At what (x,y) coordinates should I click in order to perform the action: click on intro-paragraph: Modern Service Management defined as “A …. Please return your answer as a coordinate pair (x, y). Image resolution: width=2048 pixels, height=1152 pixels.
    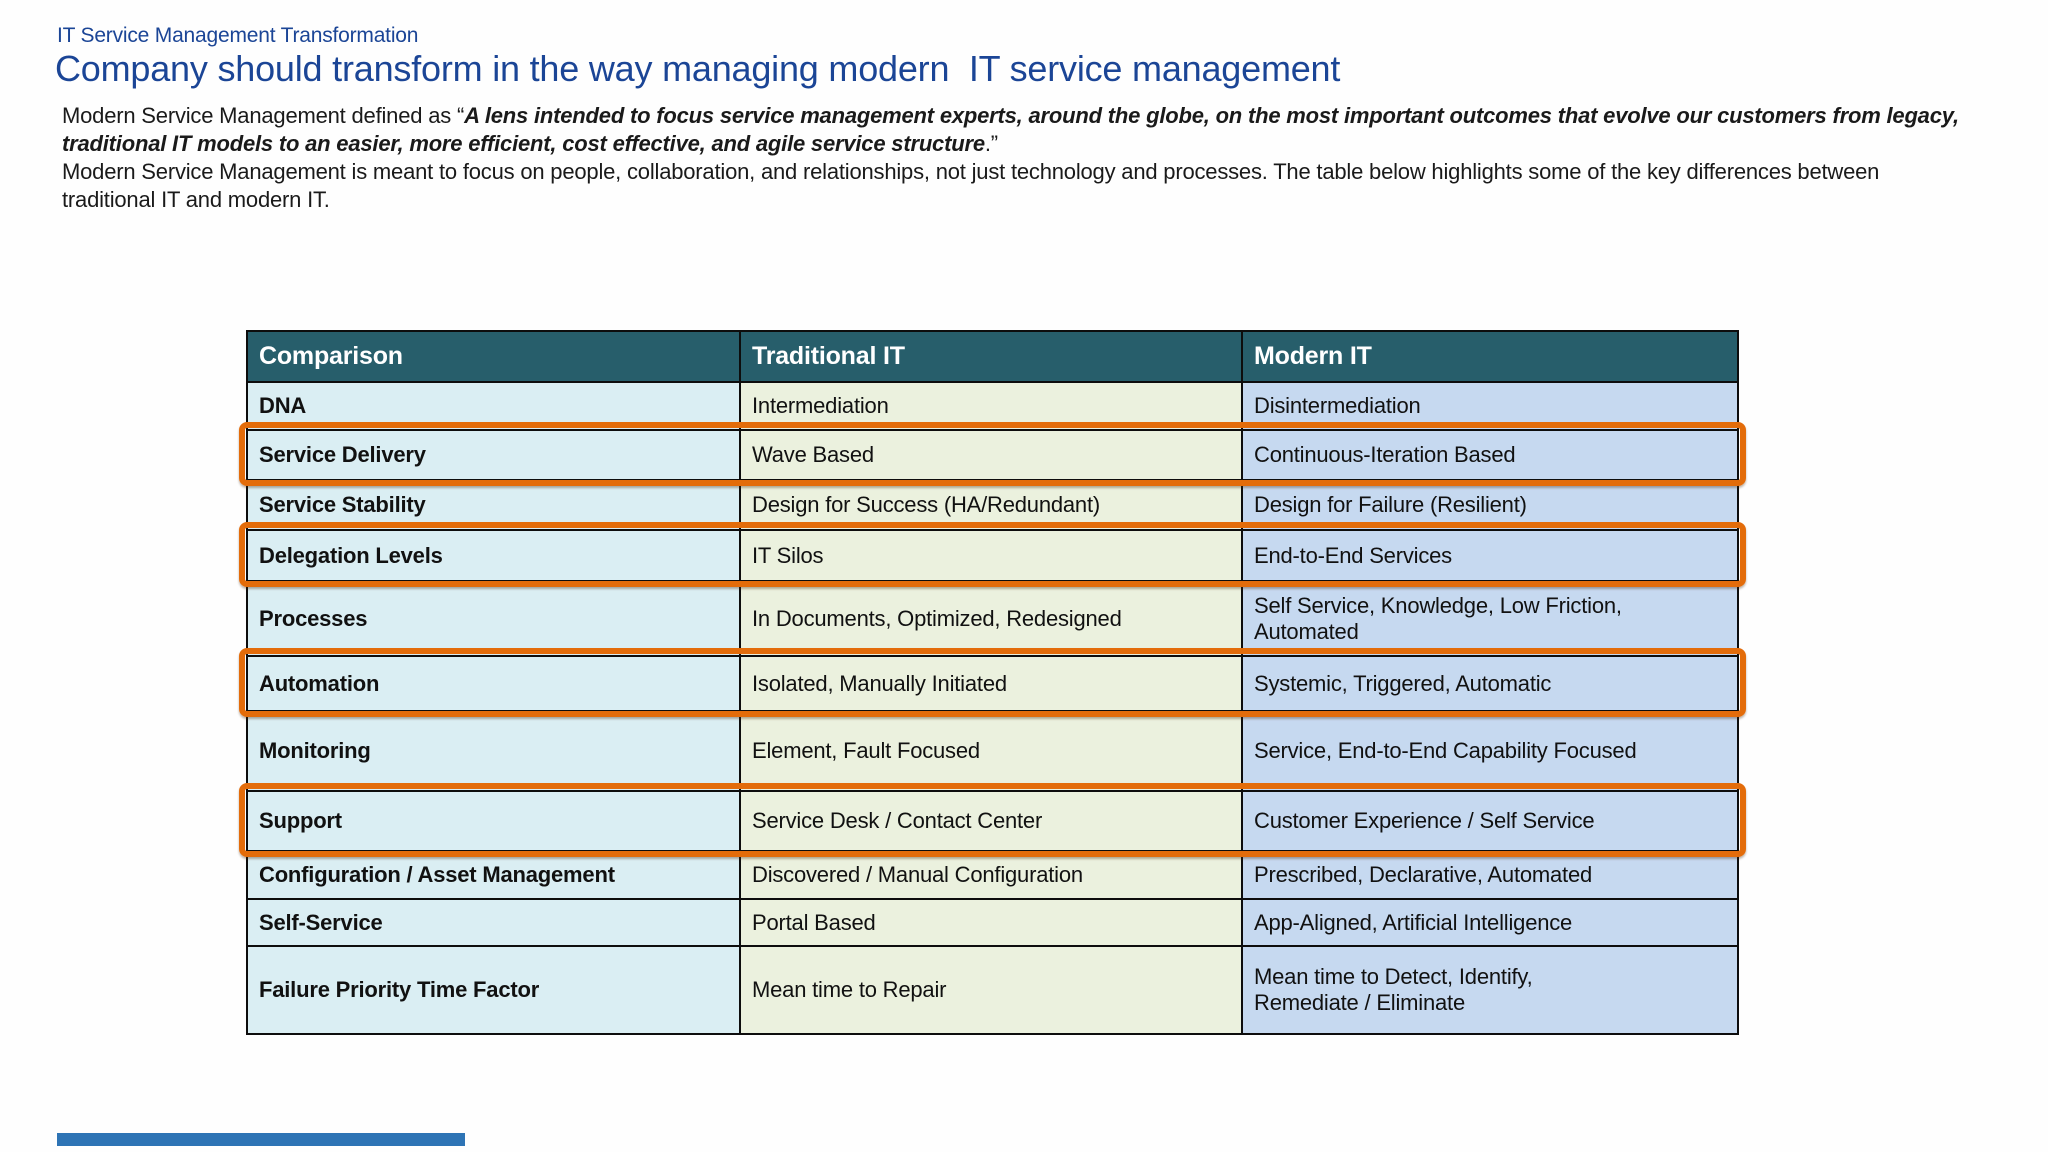
    Looking at the image, I should click on (1012, 158).